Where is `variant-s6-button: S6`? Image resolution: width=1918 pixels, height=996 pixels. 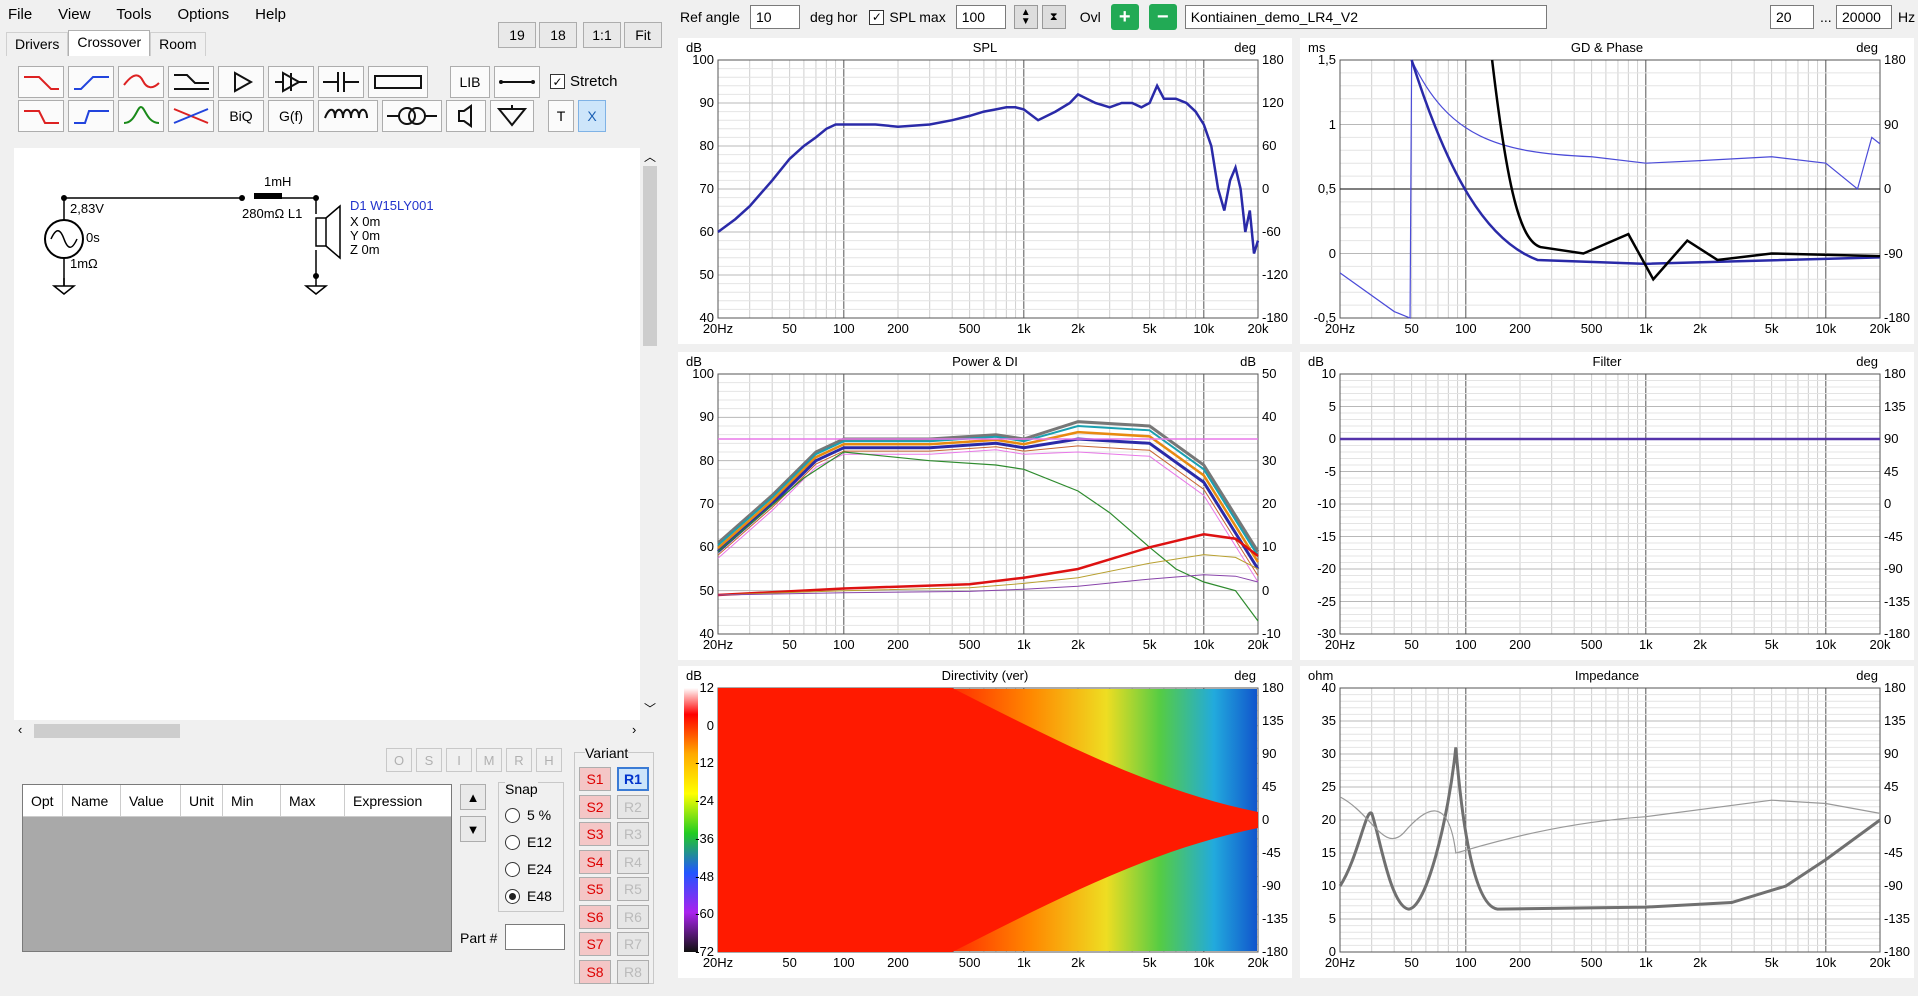 variant-s6-button: S6 is located at coordinates (595, 916).